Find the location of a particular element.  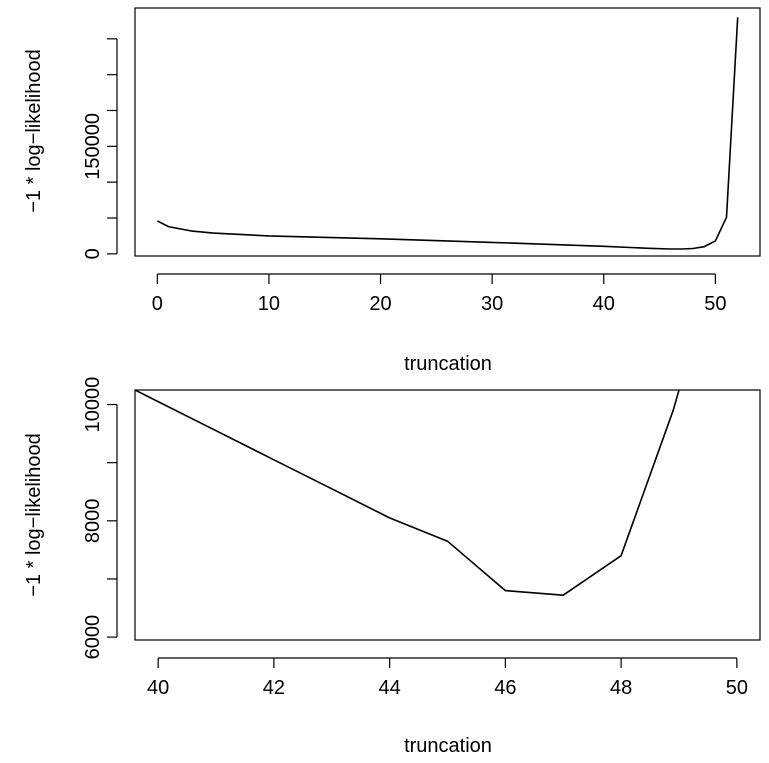

y-tick-label-bottom: 8000 is located at coordinates (93, 521).